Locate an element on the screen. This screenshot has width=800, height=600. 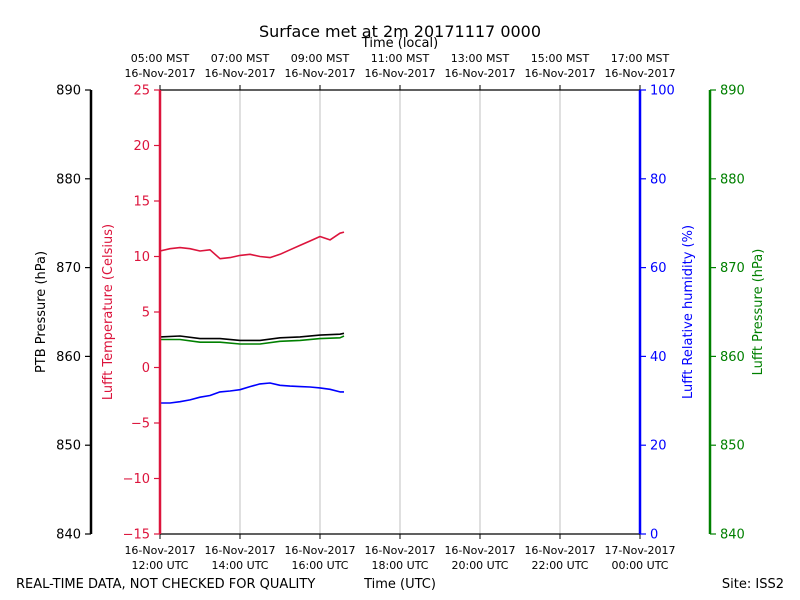
humidity-axis-tick-label: 100 is located at coordinates (662, 91).